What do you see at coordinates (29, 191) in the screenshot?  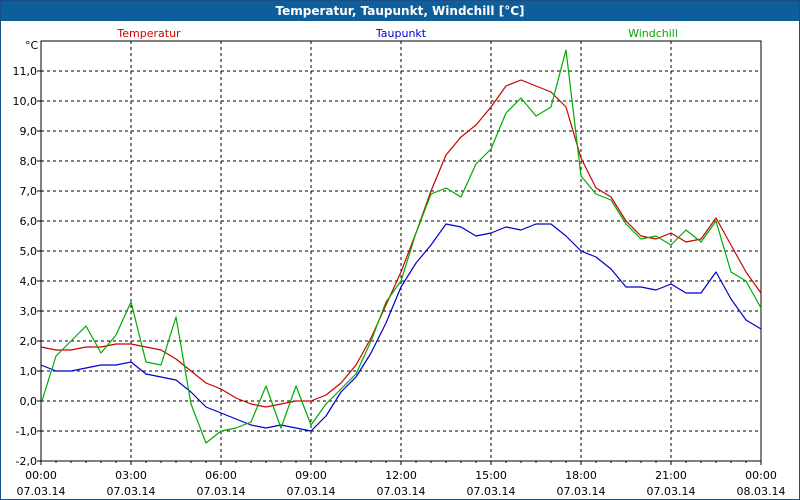 I see `y-tick-label: 7,0` at bounding box center [29, 191].